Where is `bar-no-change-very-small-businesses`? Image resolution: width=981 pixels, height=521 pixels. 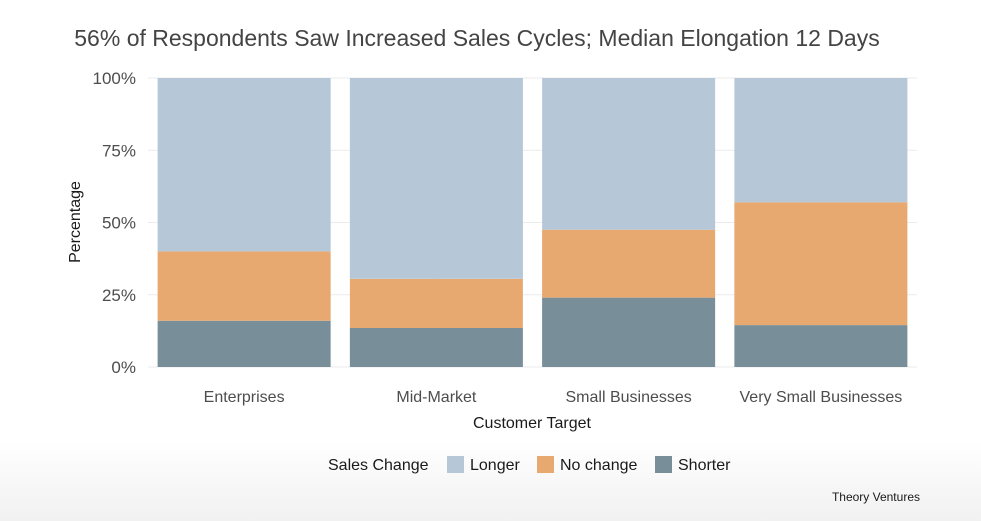
bar-no-change-very-small-businesses is located at coordinates (821, 264).